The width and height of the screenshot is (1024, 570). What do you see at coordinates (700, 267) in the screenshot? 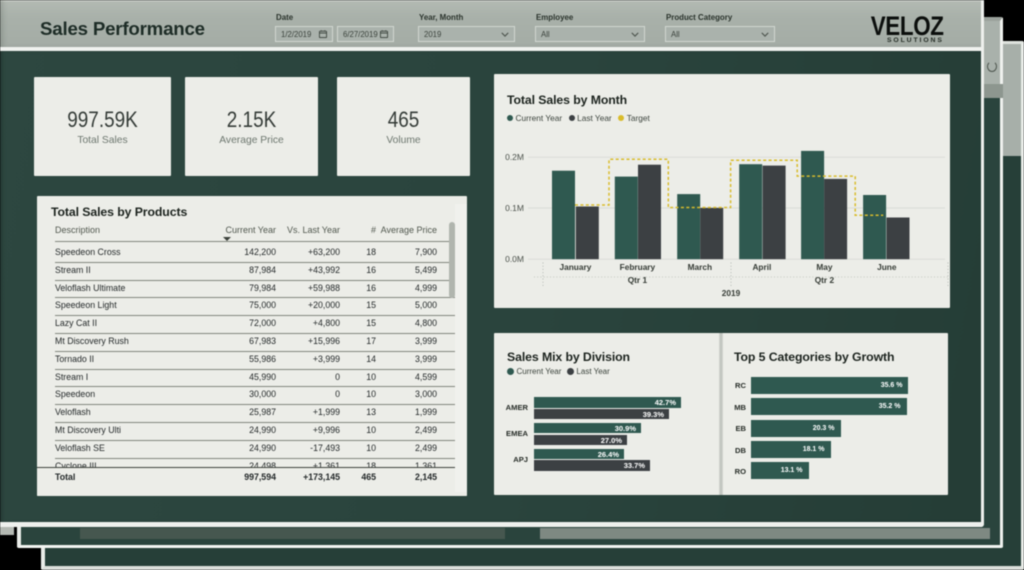
I see `svg-text: March` at bounding box center [700, 267].